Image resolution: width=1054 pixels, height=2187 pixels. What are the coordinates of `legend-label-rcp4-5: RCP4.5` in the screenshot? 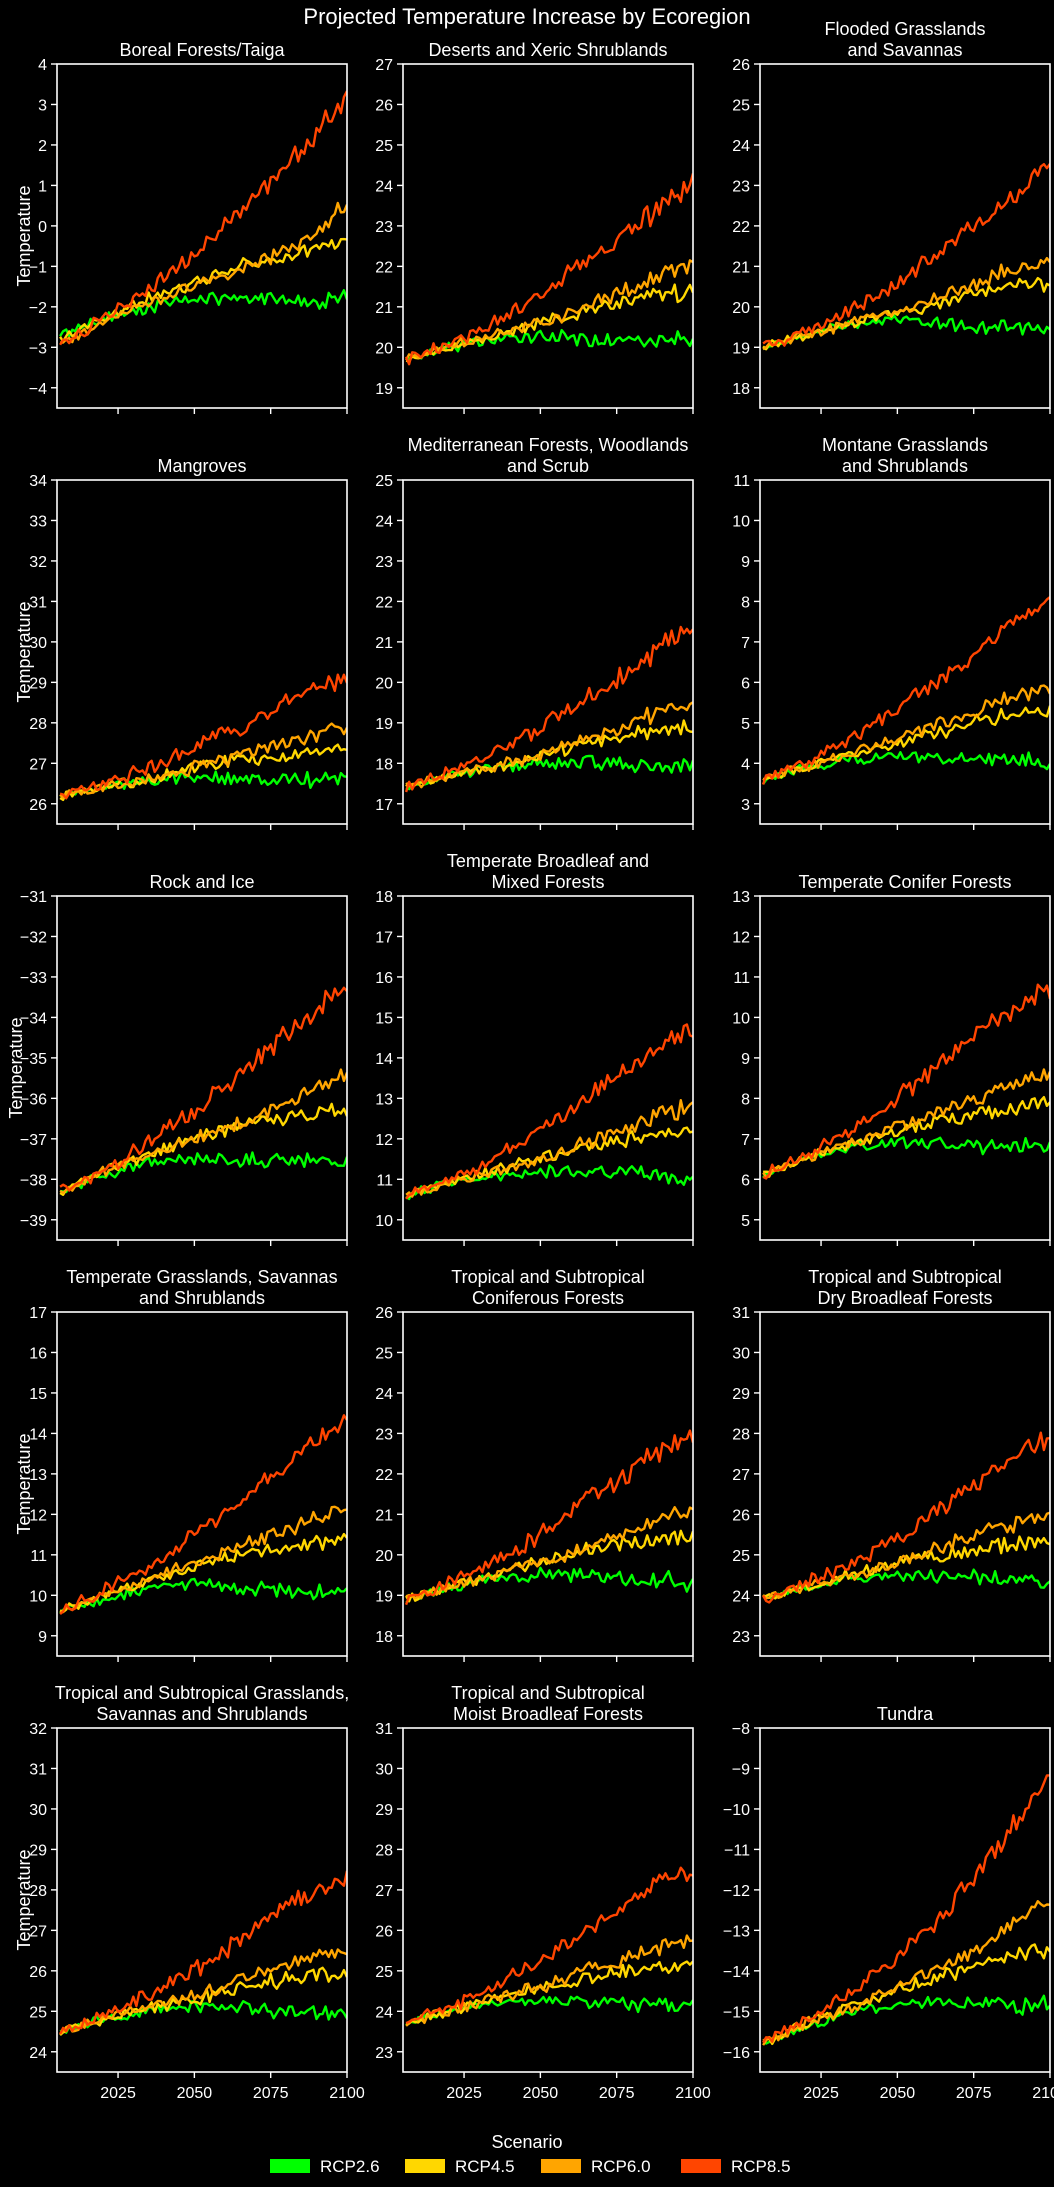 It's located at (485, 2166).